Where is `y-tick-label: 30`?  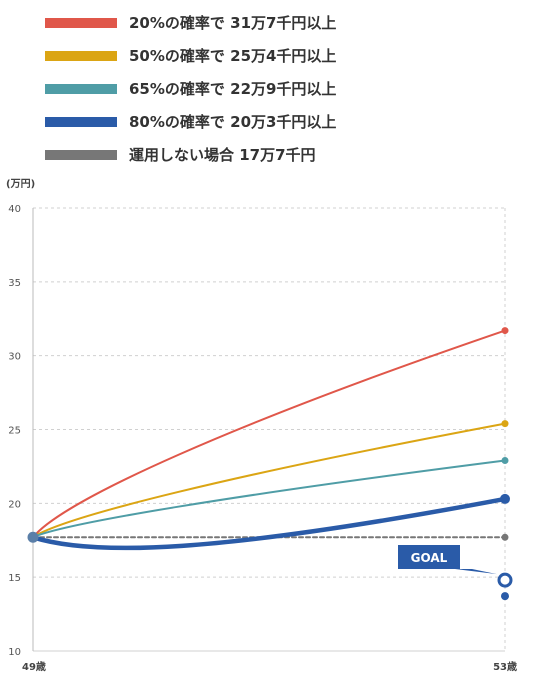 y-tick-label: 30 is located at coordinates (14, 357).